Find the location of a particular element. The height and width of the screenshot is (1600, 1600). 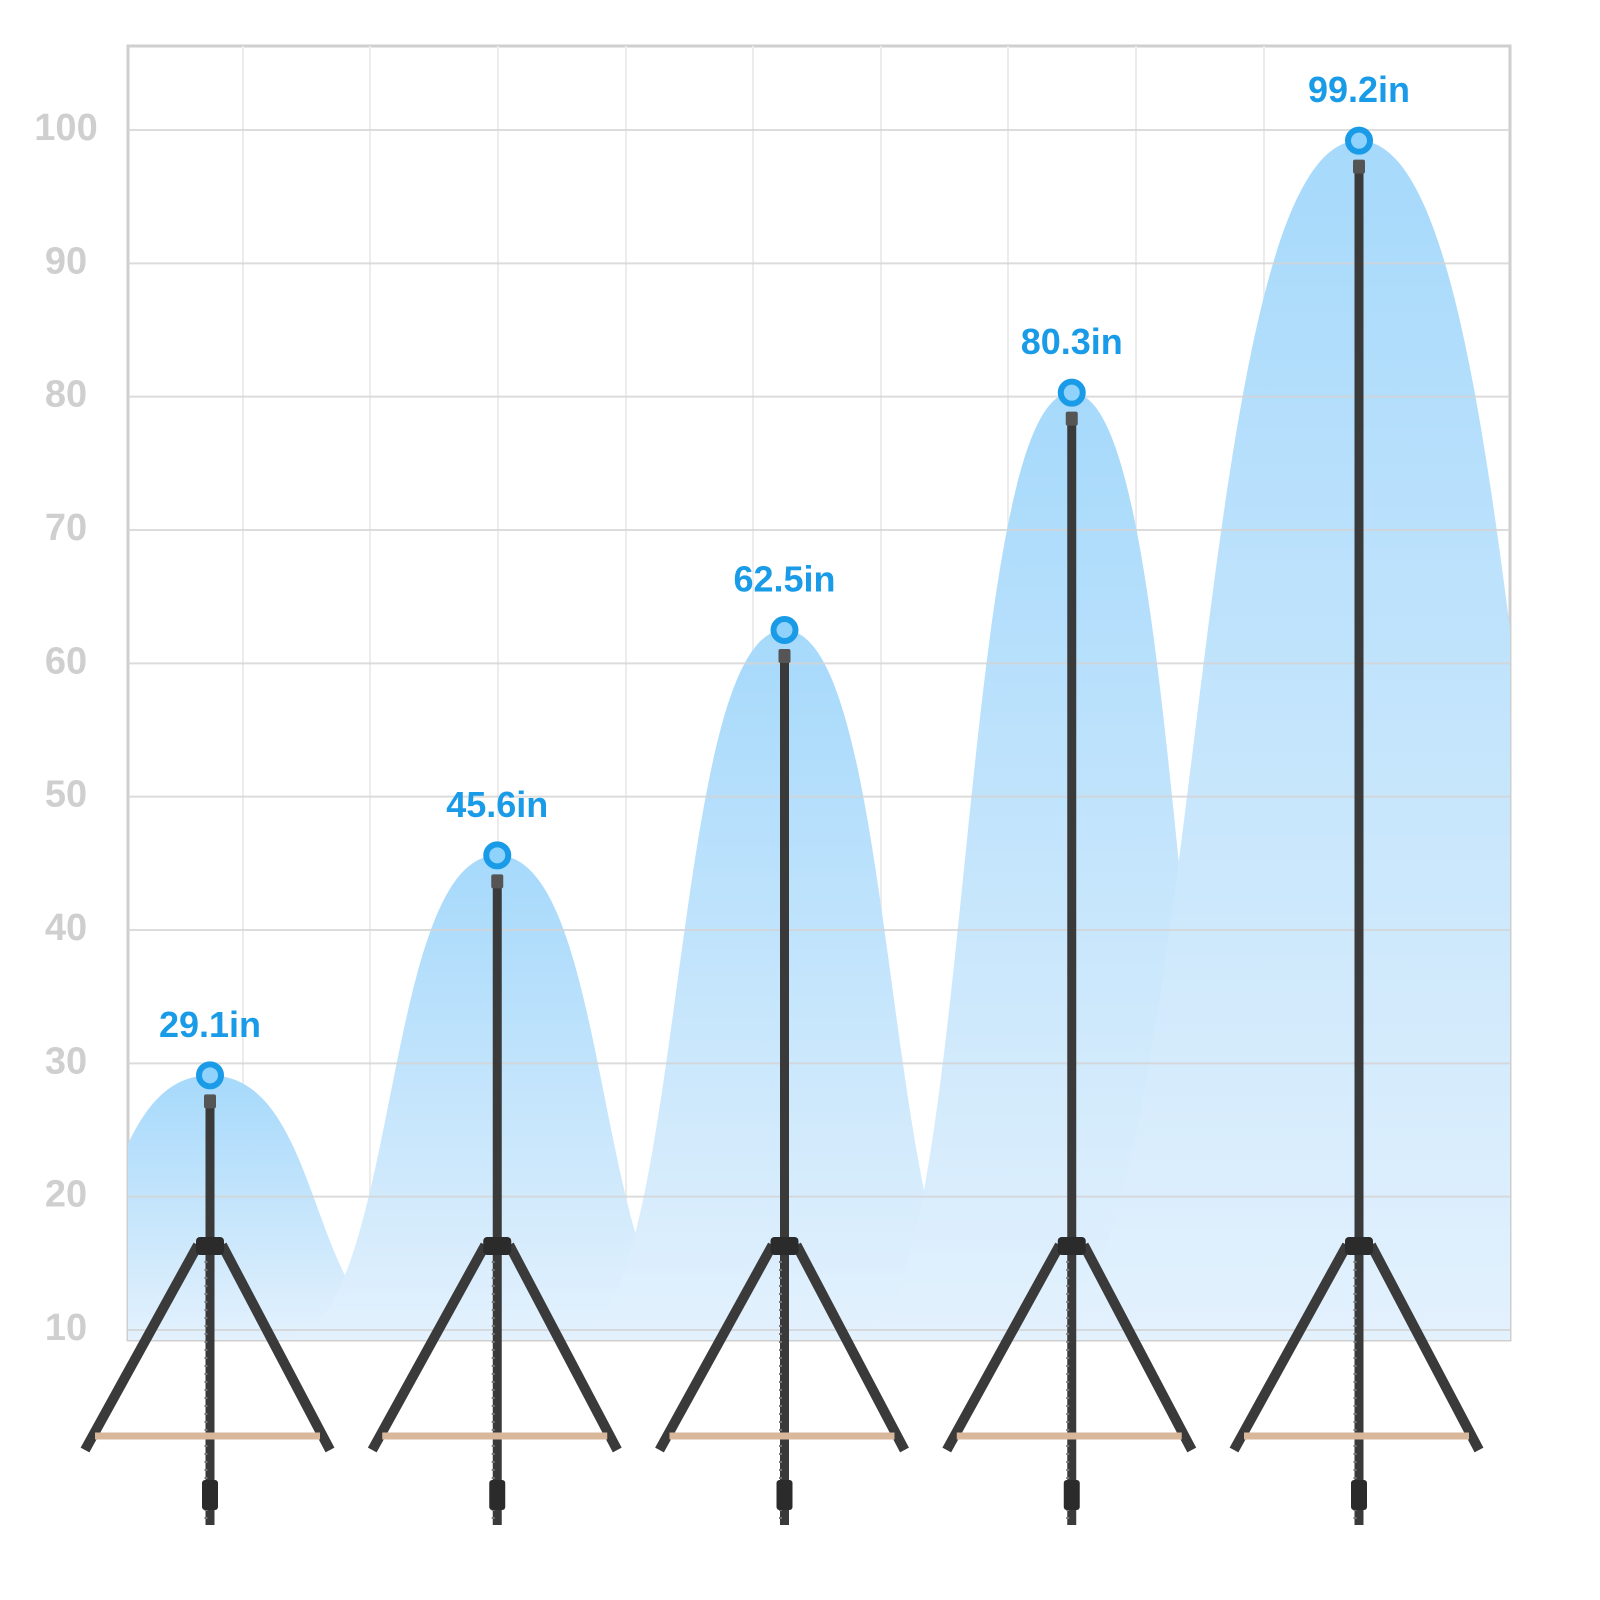

y-tick-label: 10 is located at coordinates (66, 1328).